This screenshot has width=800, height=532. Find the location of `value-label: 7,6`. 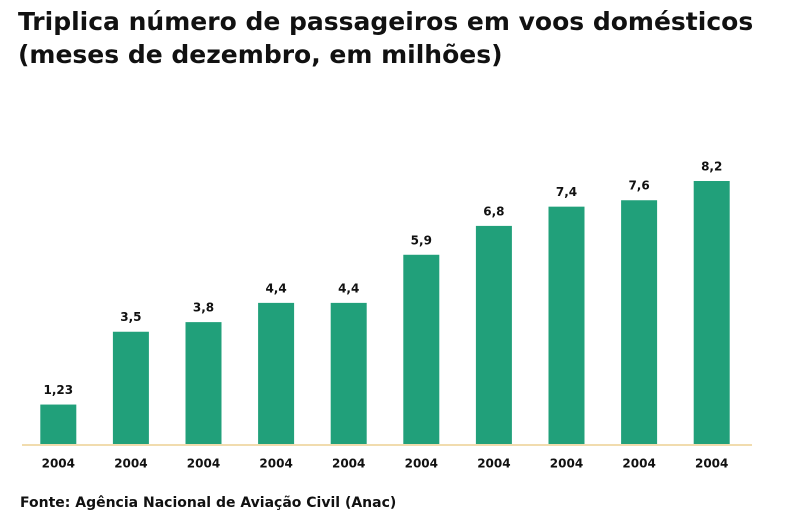

value-label: 7,6 is located at coordinates (638, 186).